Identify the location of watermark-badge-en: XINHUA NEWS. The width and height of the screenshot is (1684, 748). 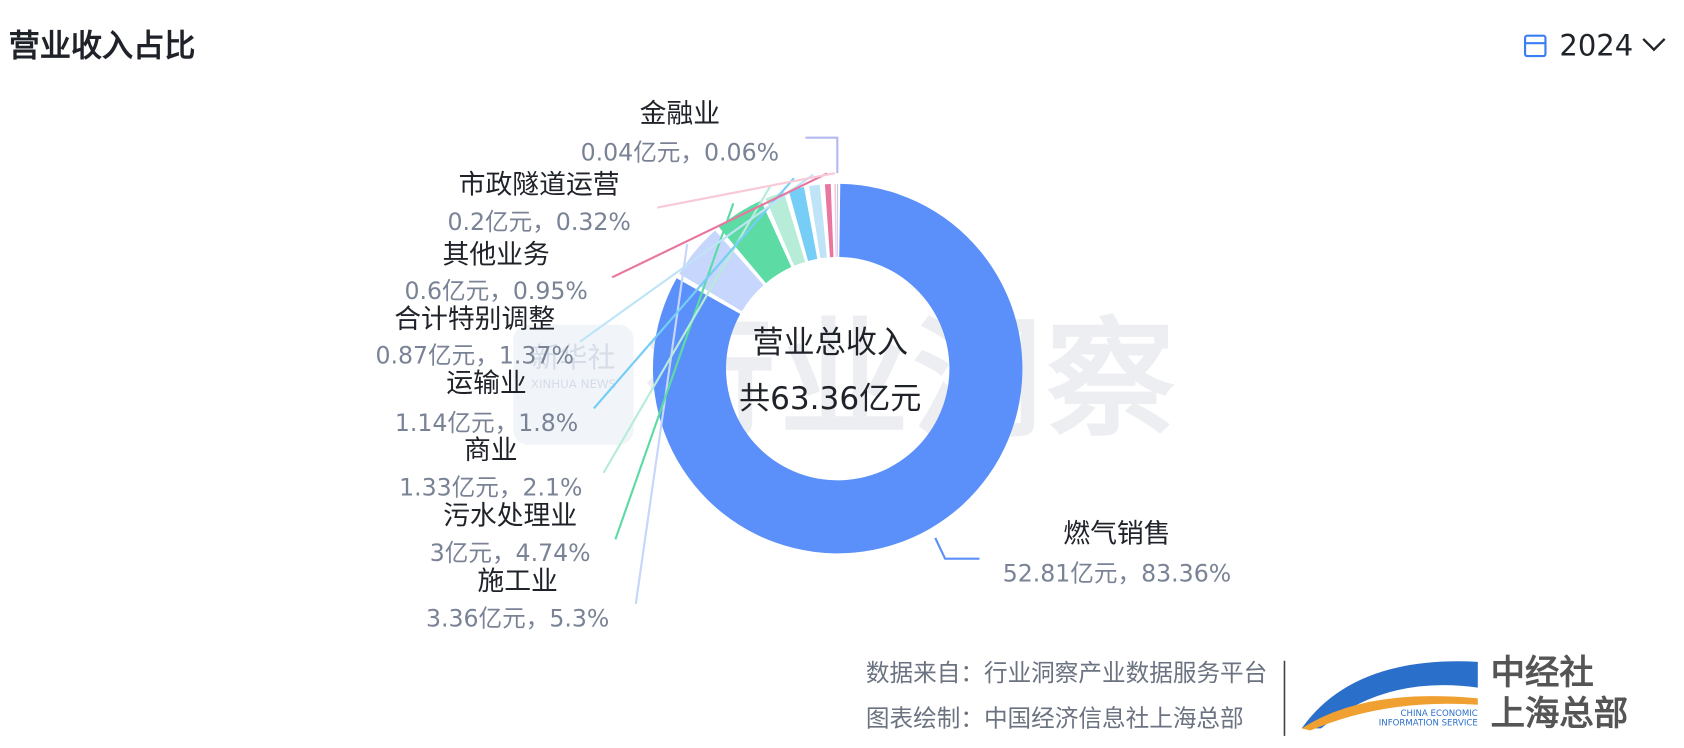
(573, 384).